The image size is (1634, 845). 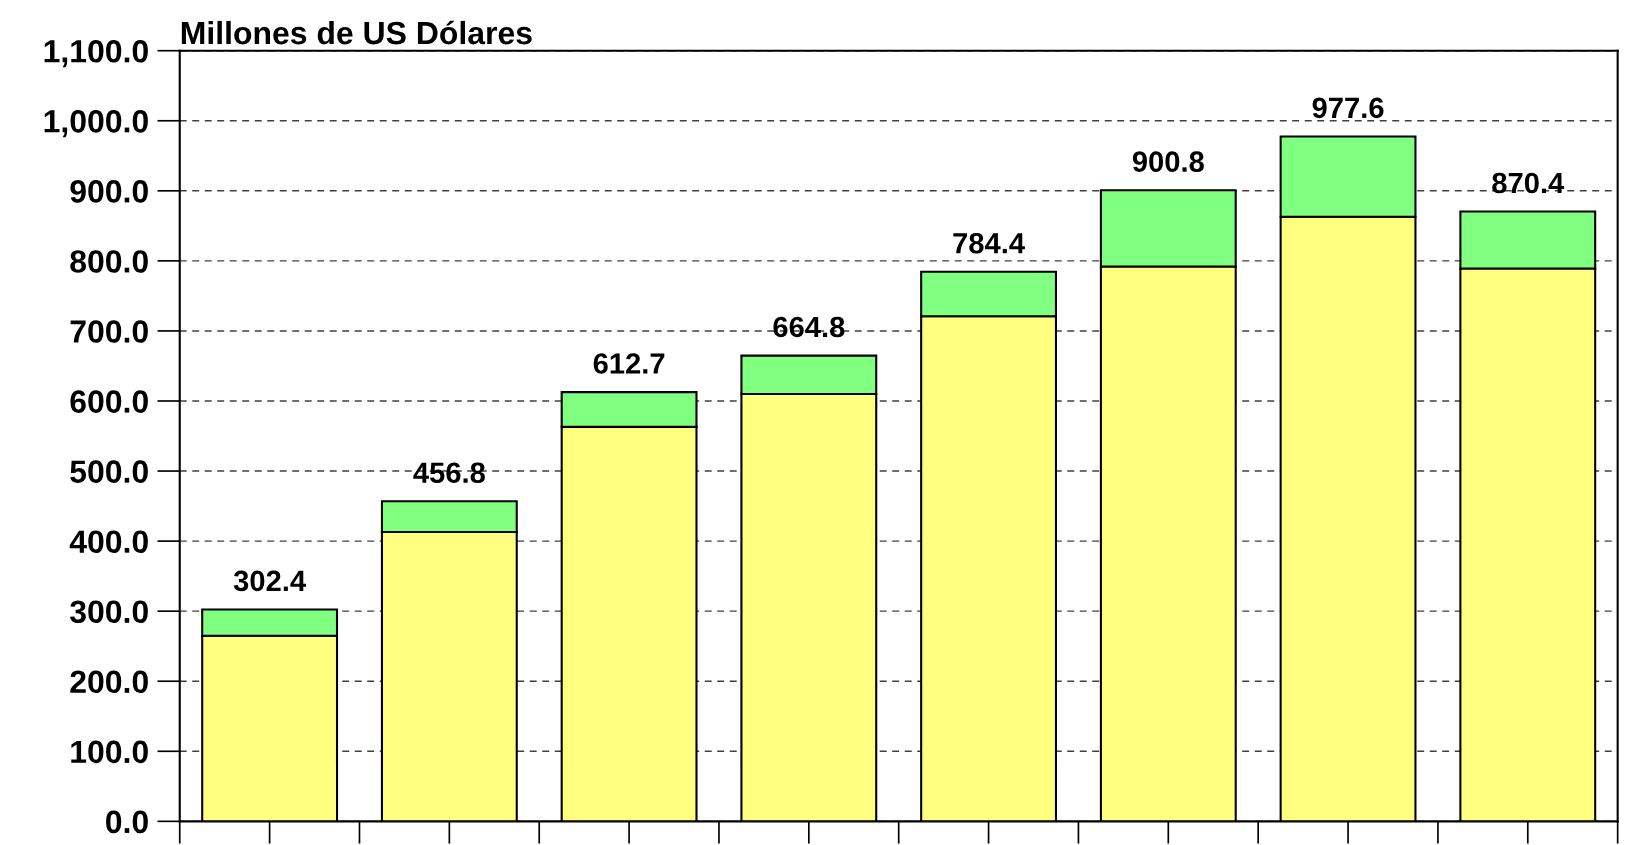 I want to click on total-label: 456.8, so click(x=449, y=473).